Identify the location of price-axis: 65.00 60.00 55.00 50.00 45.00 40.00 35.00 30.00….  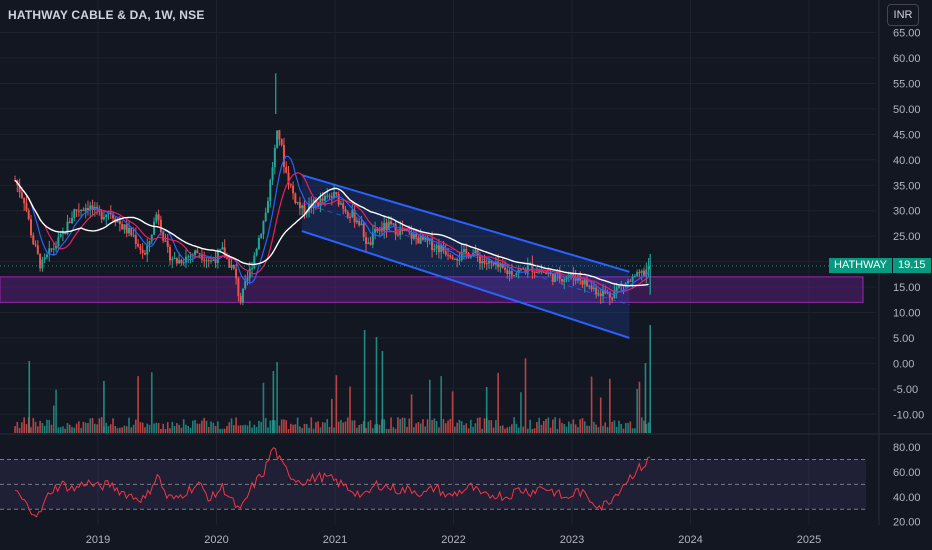
(908, 225).